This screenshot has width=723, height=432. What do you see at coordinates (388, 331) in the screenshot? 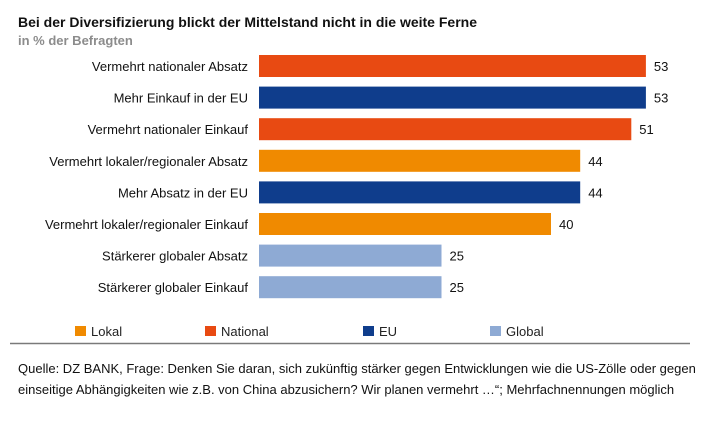
I see `legend-label: EU` at bounding box center [388, 331].